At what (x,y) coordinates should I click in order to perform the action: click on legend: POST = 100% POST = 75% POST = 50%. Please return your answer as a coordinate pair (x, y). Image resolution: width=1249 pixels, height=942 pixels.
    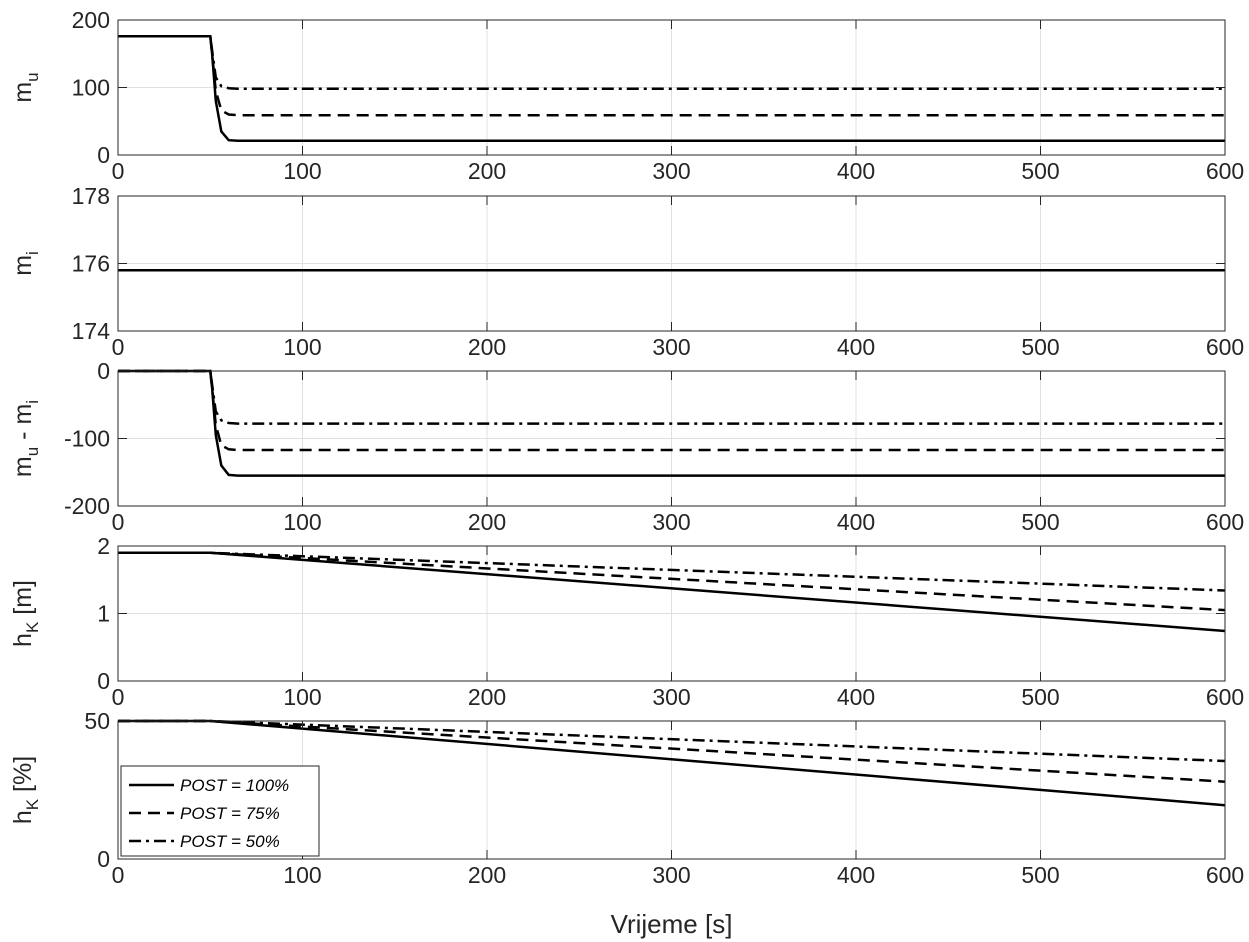
    Looking at the image, I should click on (220, 811).